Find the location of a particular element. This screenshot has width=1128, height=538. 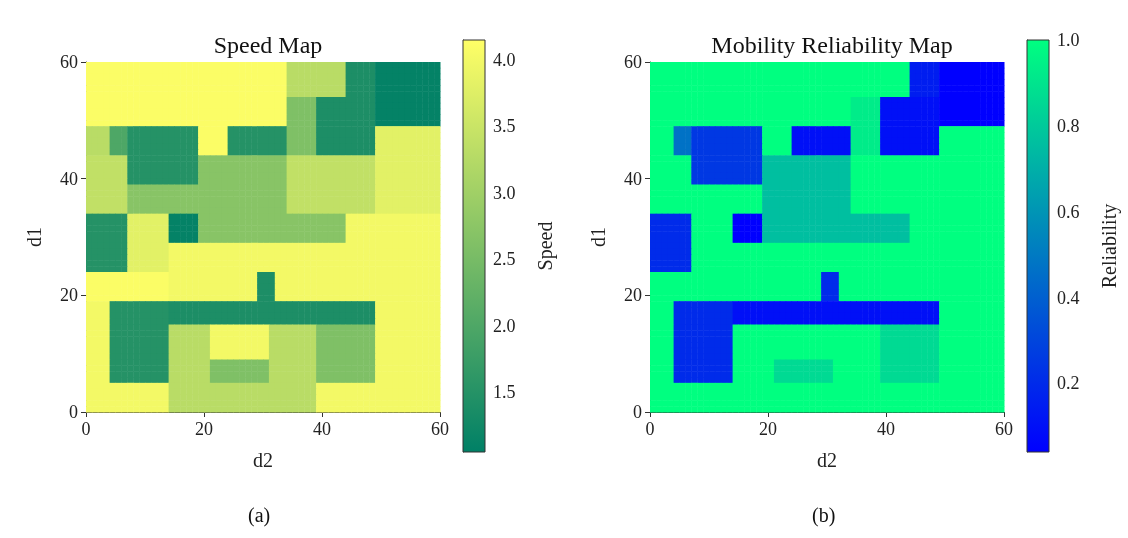

color-bar-label: 2.5 is located at coordinates (504, 259).